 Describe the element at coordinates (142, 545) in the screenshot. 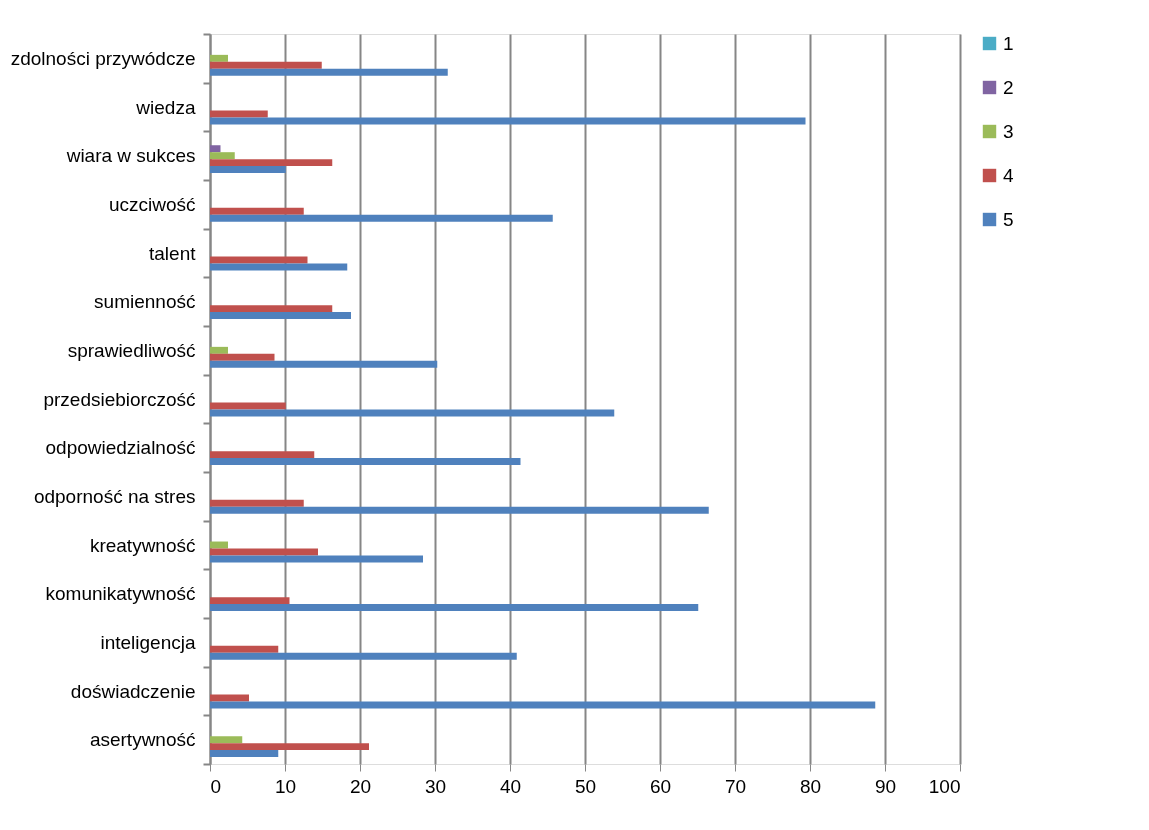

I see `y-tick-label: kreatywność` at that location.